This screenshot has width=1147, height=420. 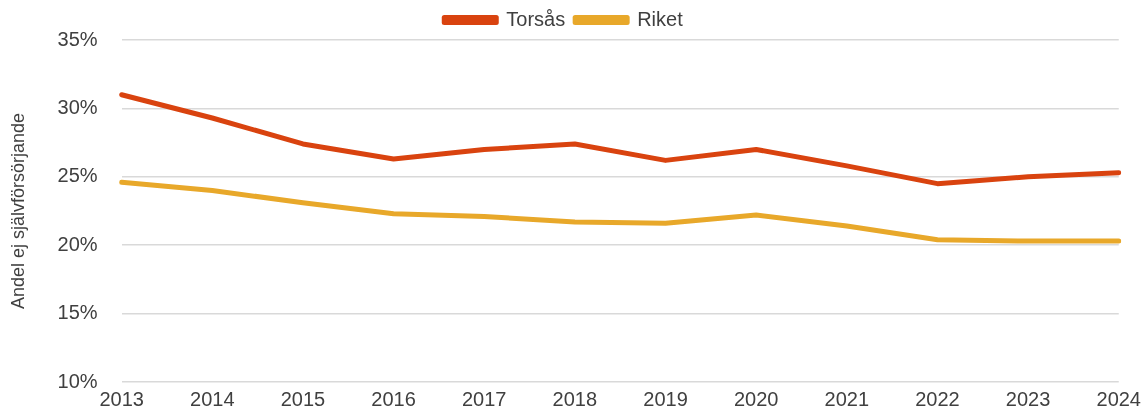 What do you see at coordinates (665, 398) in the screenshot?
I see `x-tick-label: 2019` at bounding box center [665, 398].